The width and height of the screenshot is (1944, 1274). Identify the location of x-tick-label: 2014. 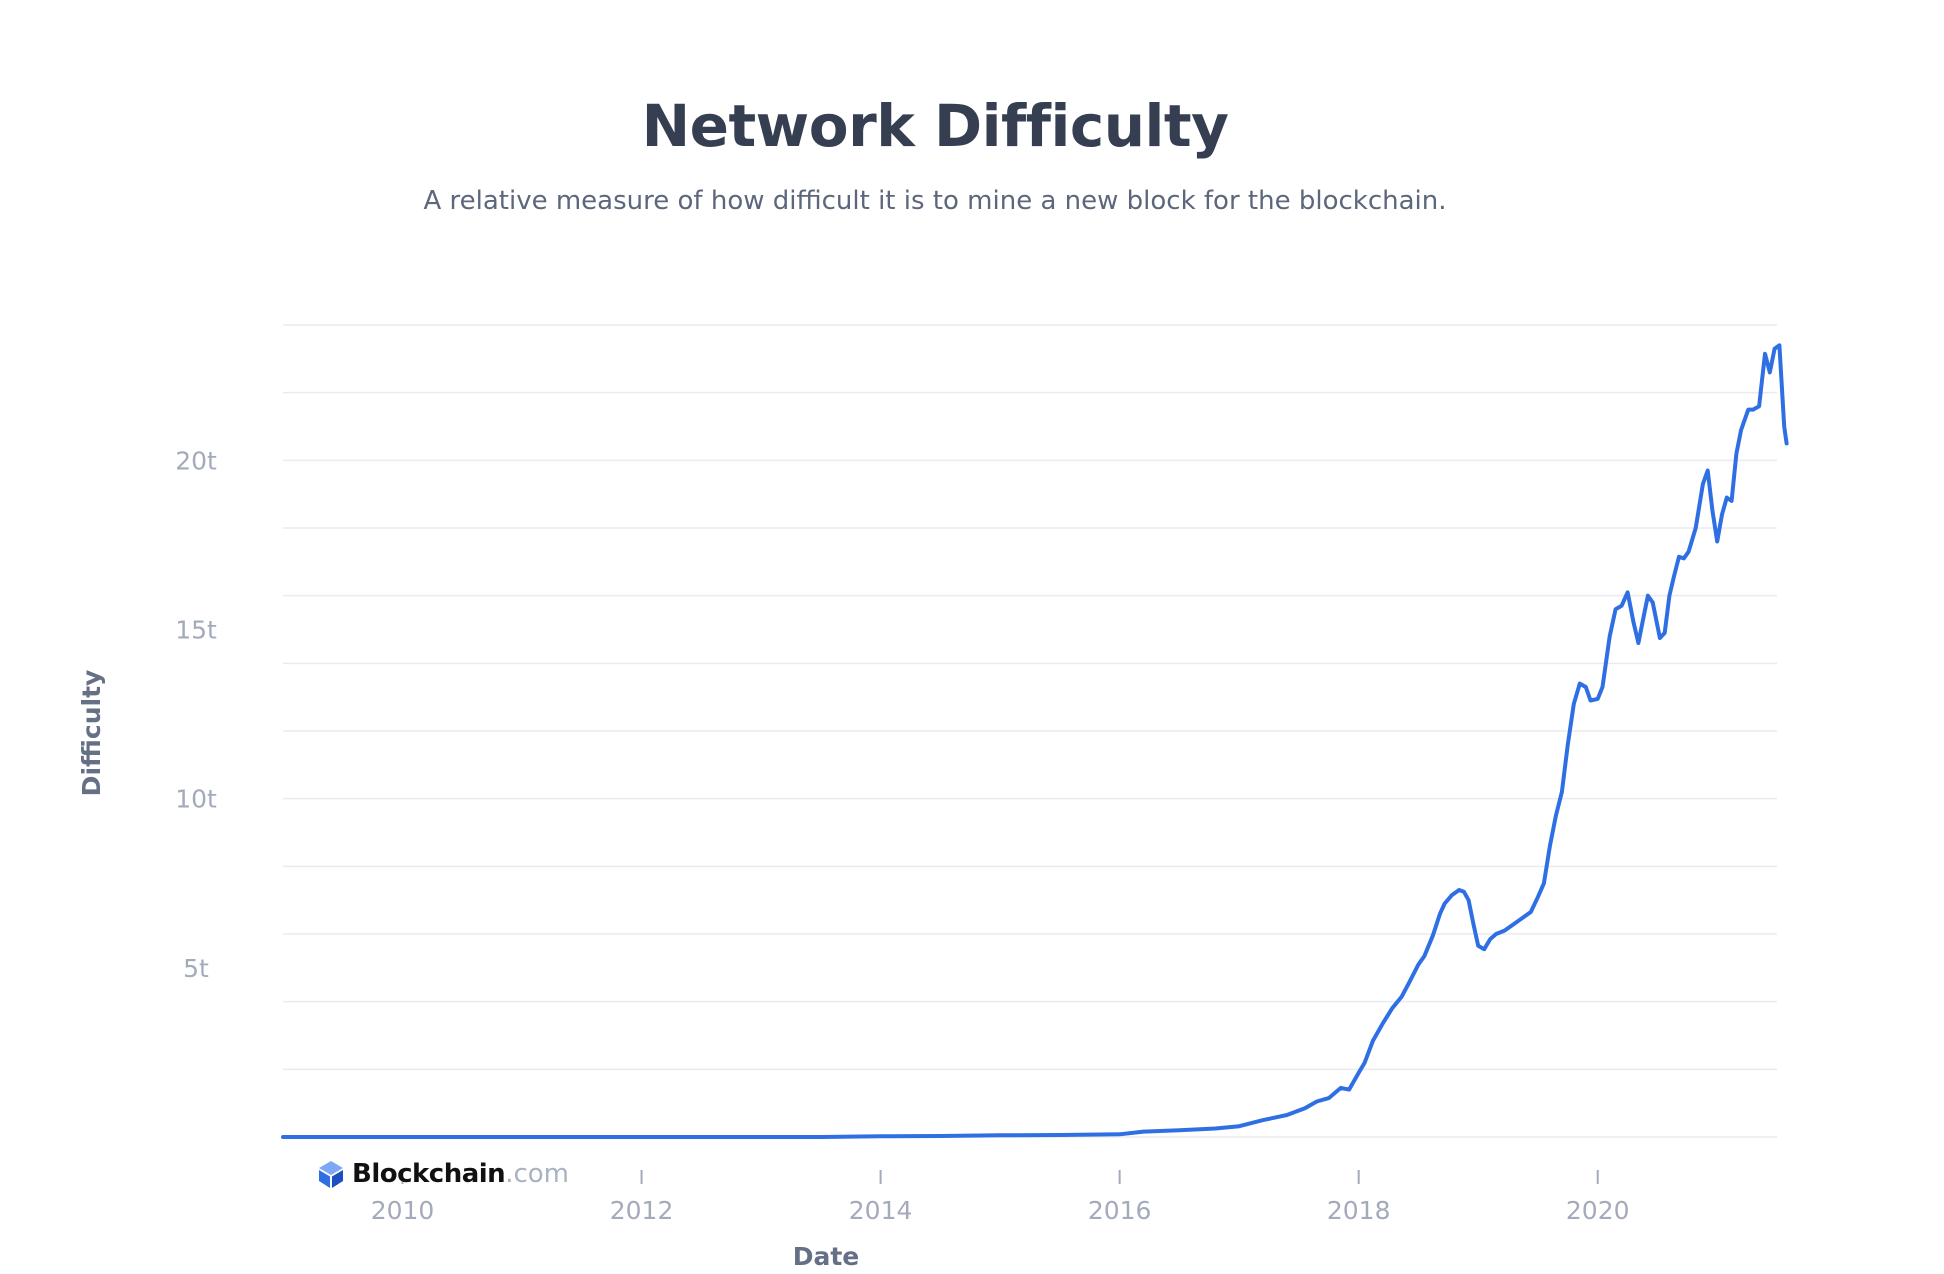
(881, 1210).